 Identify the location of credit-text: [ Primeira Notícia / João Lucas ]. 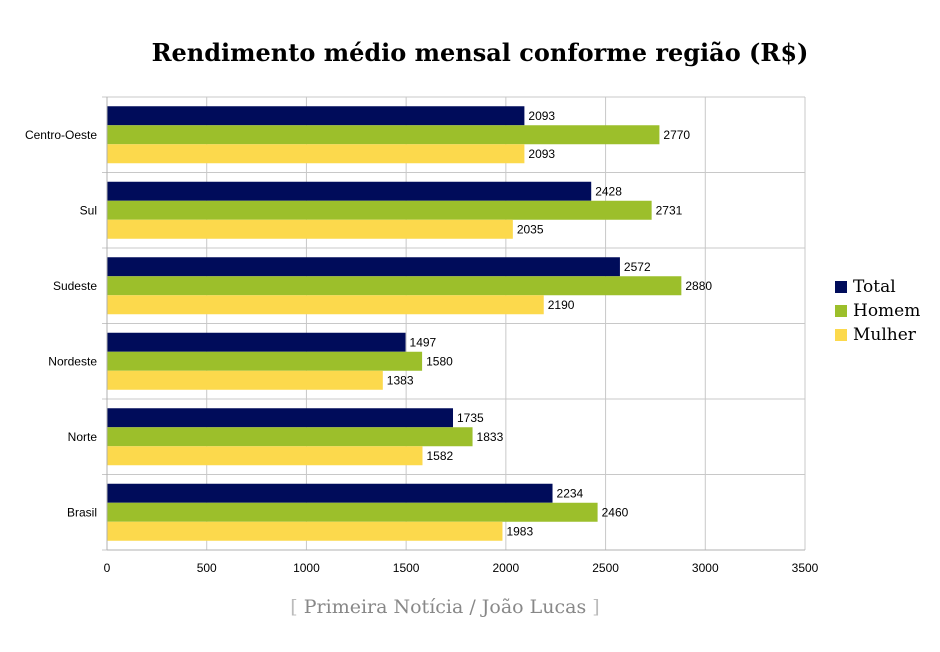
(445, 607).